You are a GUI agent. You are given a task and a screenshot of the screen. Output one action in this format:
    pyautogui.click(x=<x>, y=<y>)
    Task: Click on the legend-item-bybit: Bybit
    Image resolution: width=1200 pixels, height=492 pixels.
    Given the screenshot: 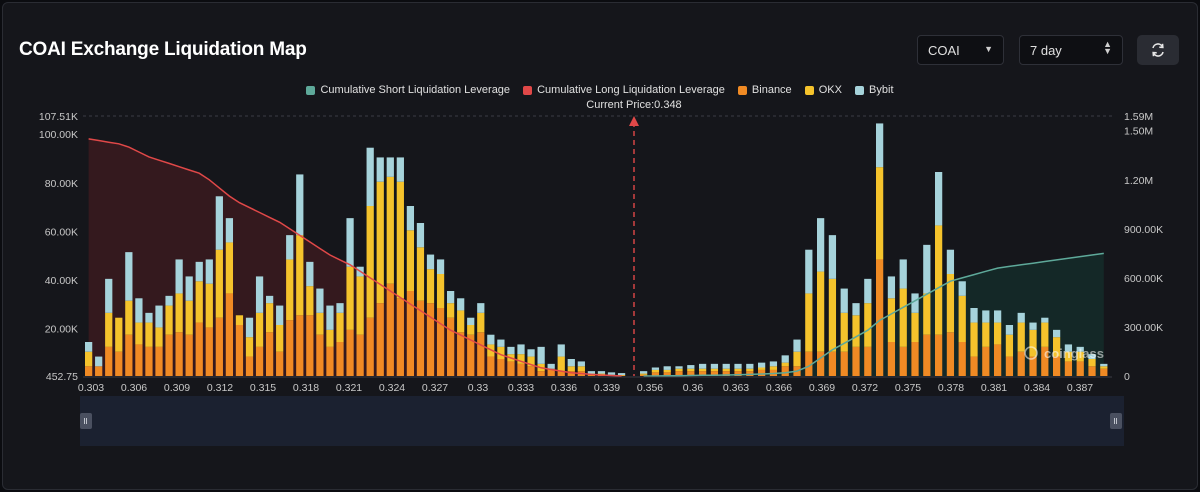 What is the action you would take?
    pyautogui.click(x=874, y=90)
    